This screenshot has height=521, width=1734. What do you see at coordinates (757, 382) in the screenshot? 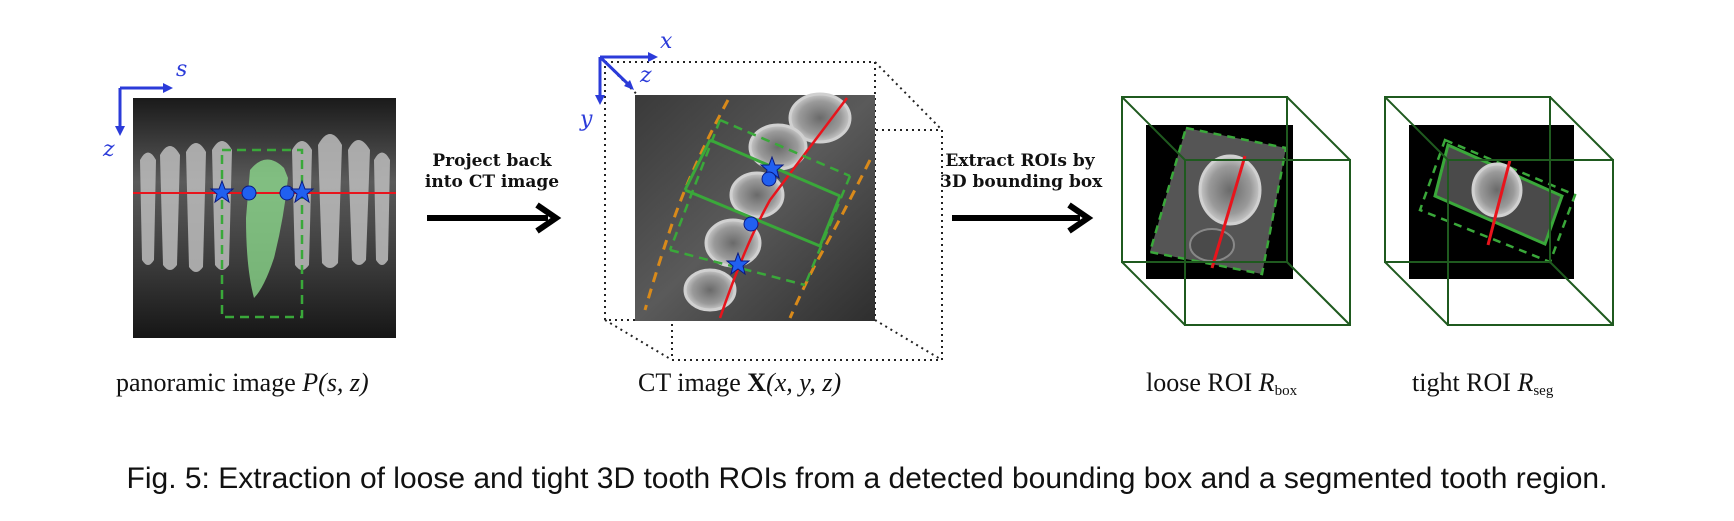
I see `ct-label-var: X` at bounding box center [757, 382].